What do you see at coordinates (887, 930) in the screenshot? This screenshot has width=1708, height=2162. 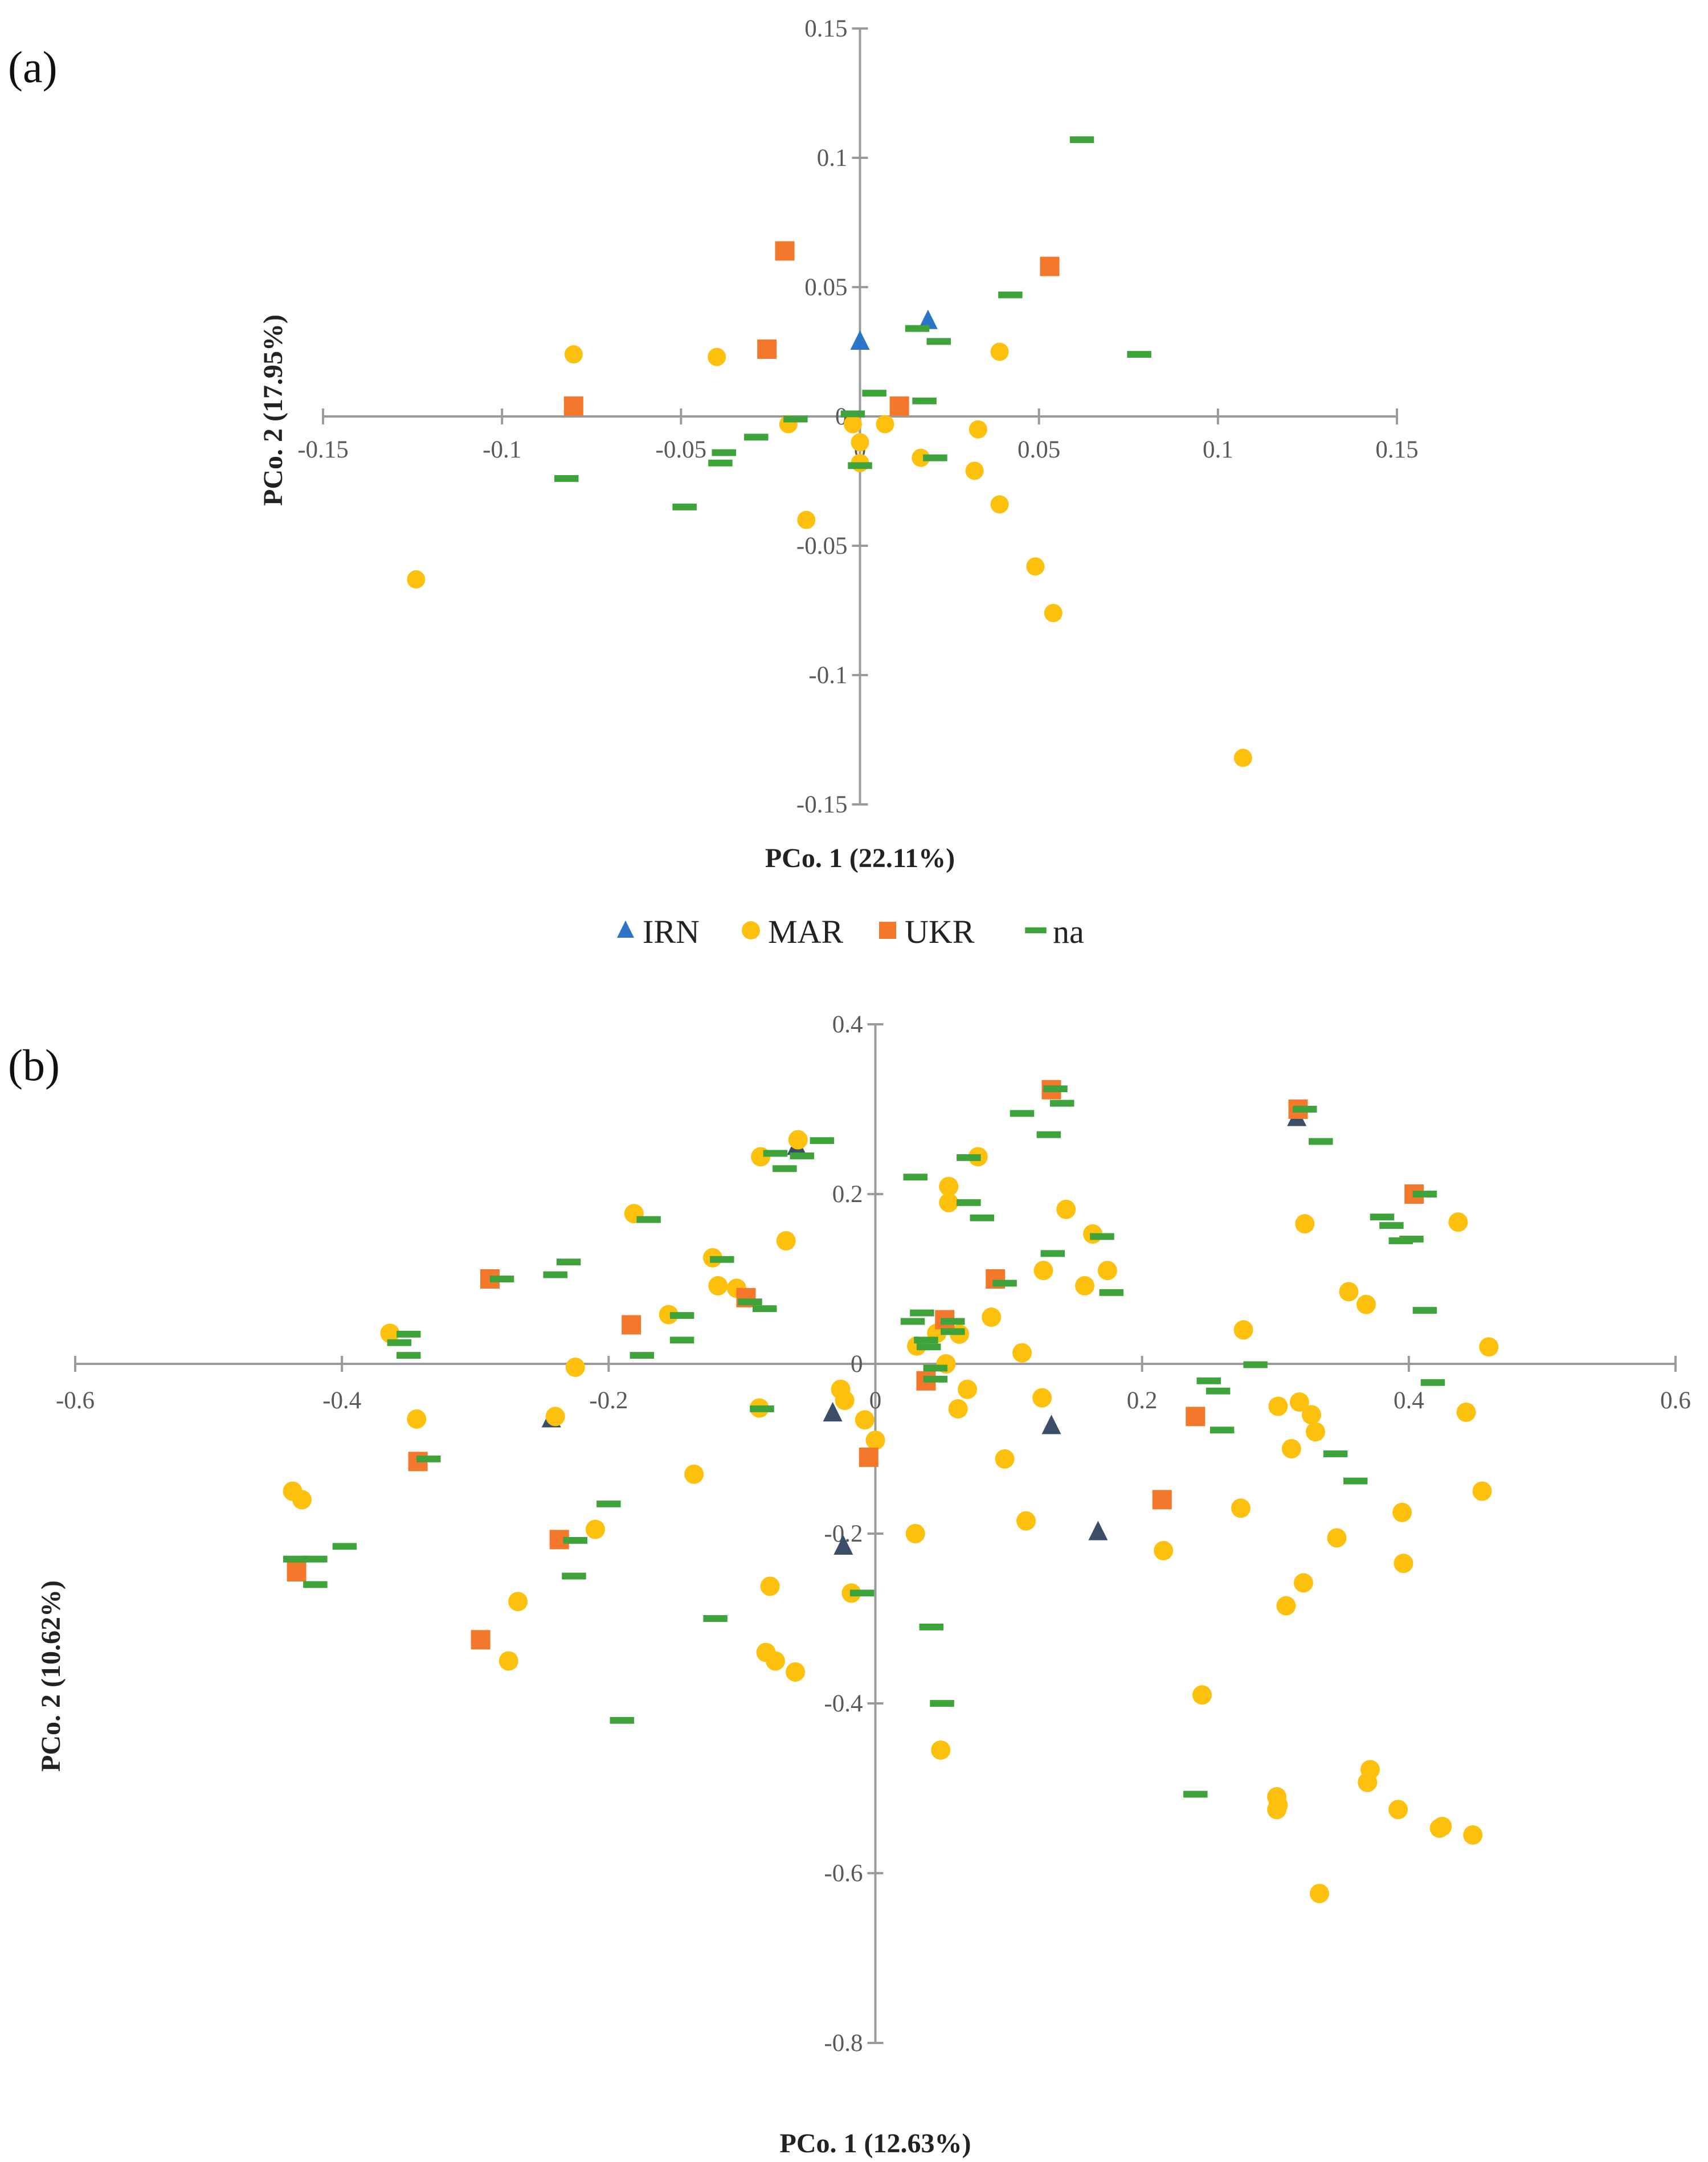 I see `legend-marker-ukr` at bounding box center [887, 930].